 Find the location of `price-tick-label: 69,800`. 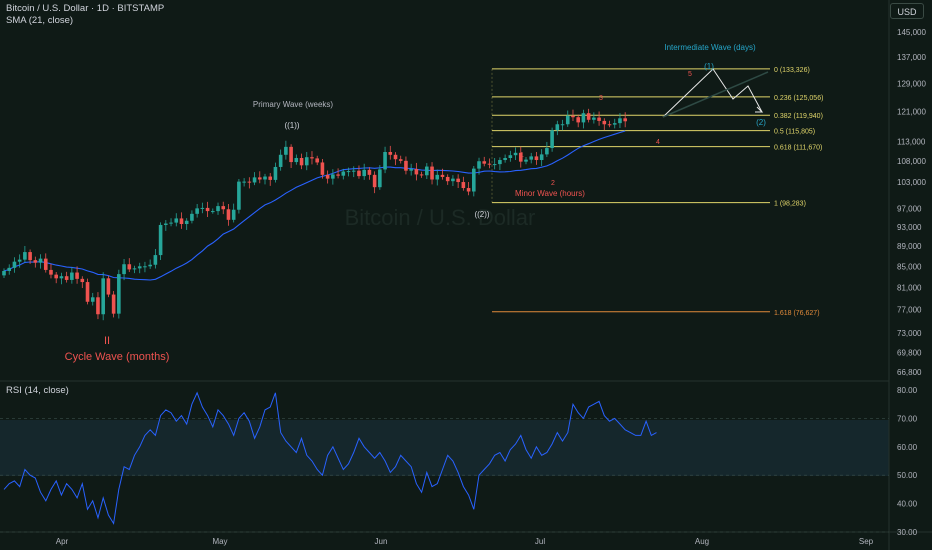

price-tick-label: 69,800 is located at coordinates (909, 353).